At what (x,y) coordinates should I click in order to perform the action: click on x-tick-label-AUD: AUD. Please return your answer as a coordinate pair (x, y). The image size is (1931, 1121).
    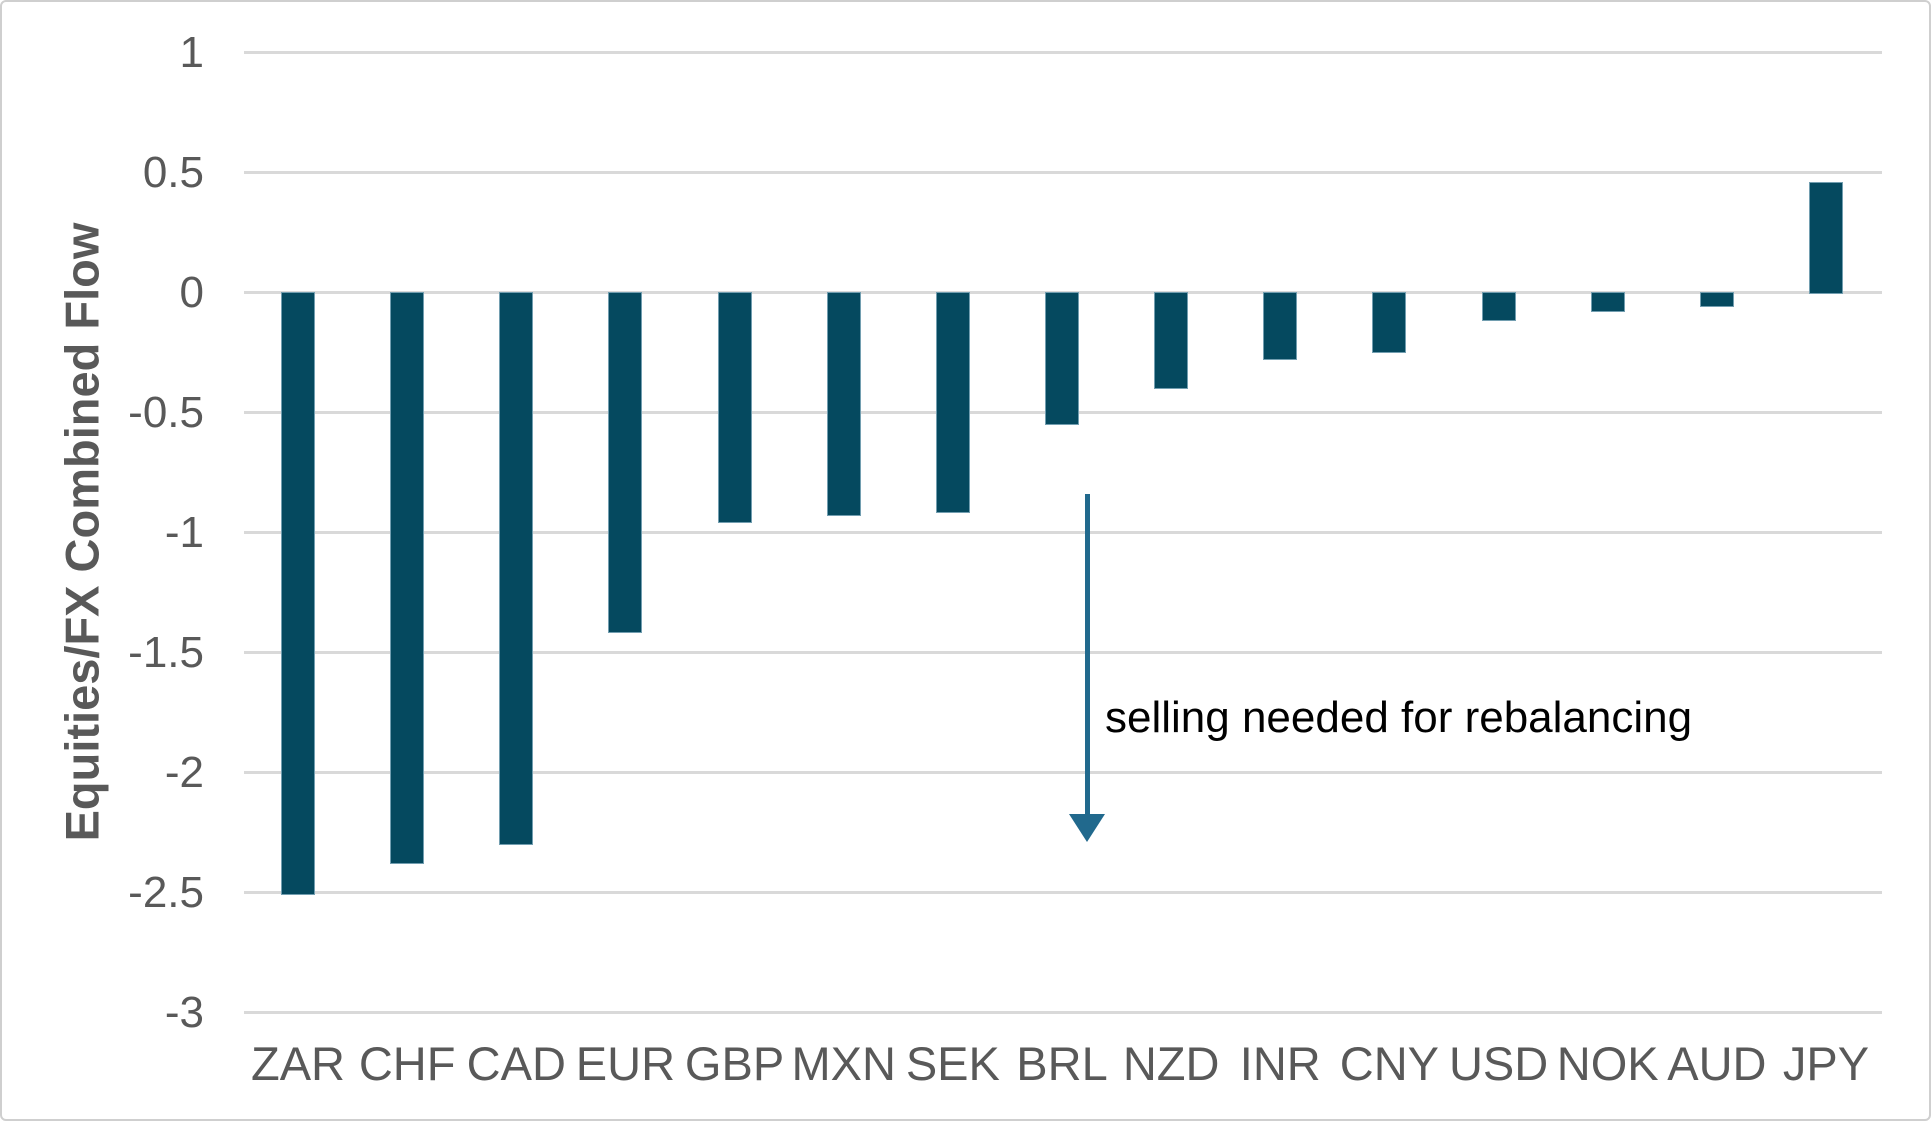
    Looking at the image, I should click on (1717, 1063).